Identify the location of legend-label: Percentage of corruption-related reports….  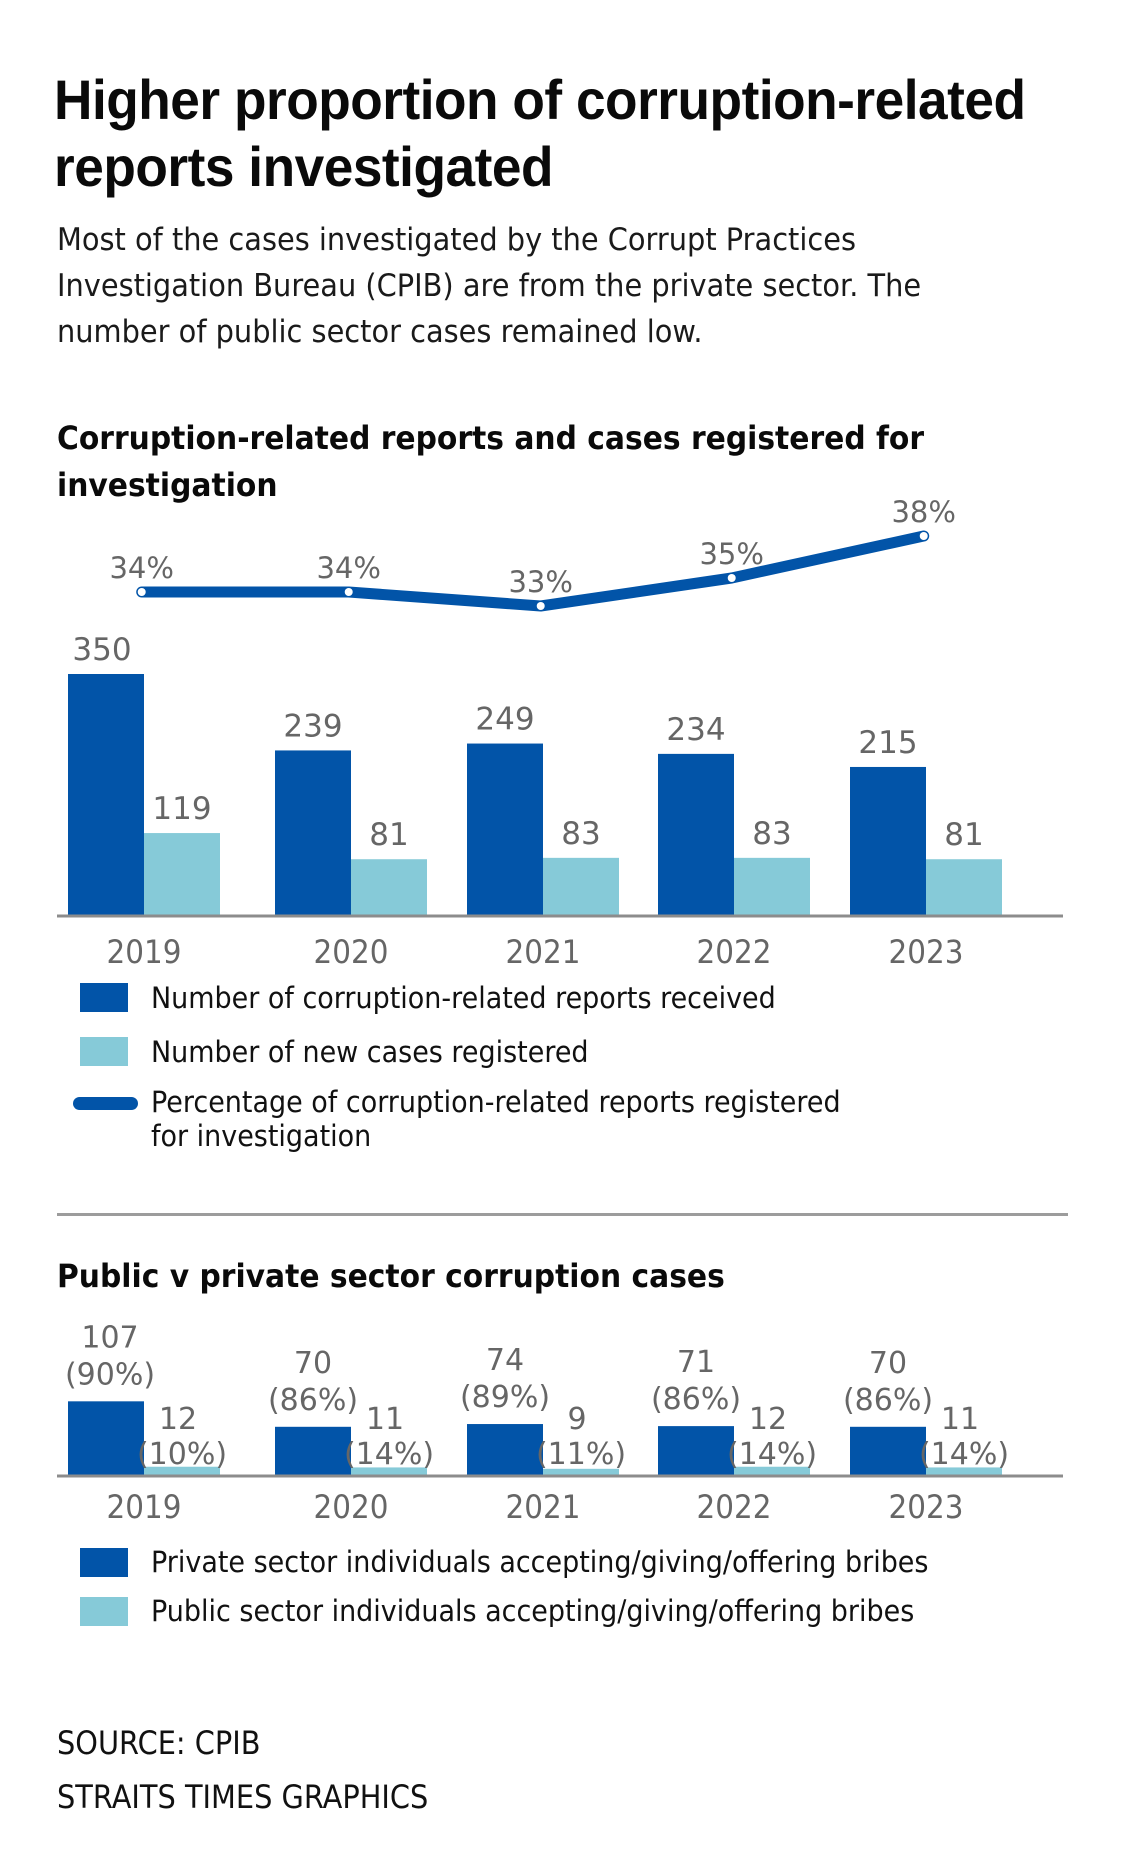
(496, 1102).